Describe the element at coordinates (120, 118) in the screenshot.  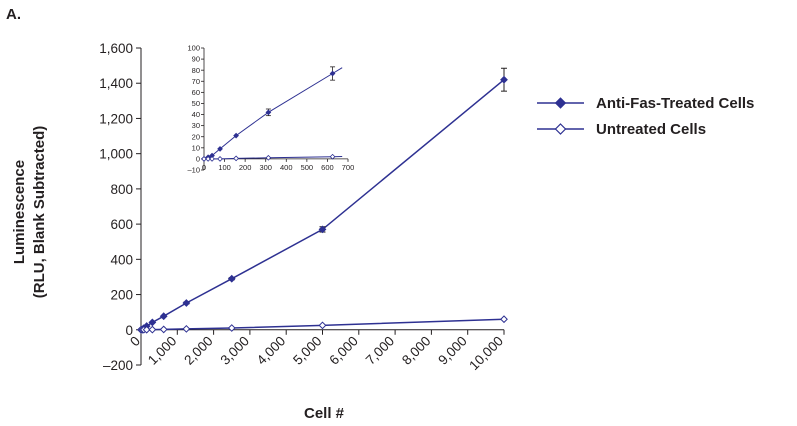
I see `y-tick: 1,200` at that location.